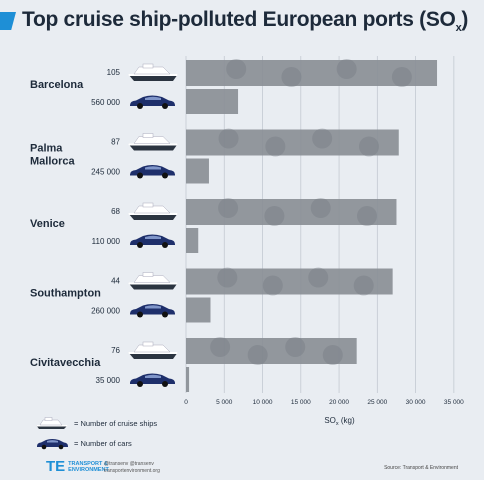 This screenshot has height=480, width=484. I want to click on car-count-label: 260 000, so click(105, 311).